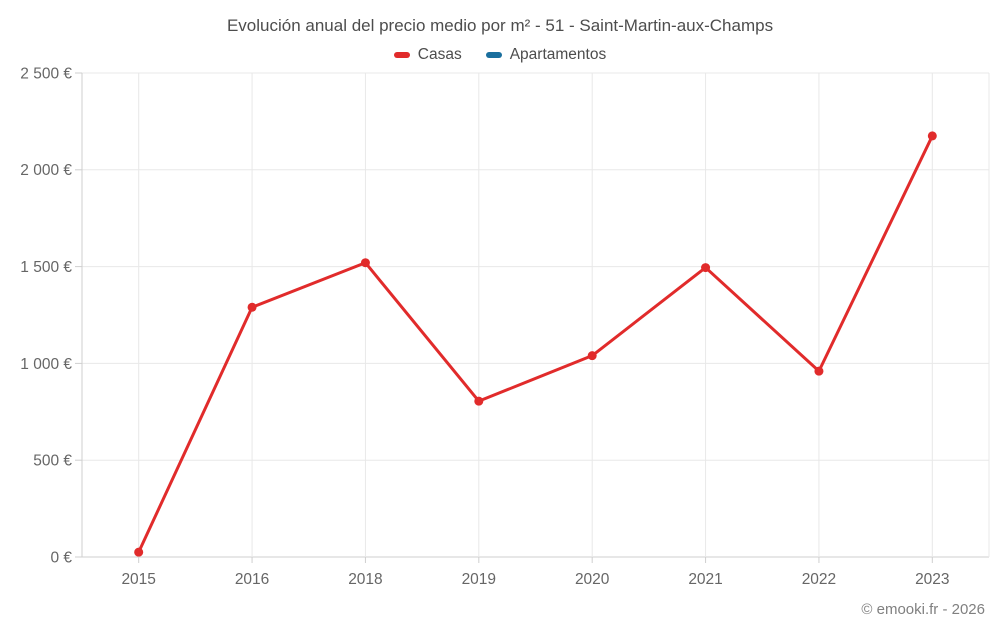  What do you see at coordinates (819, 579) in the screenshot?
I see `x-axis-label: 2022` at bounding box center [819, 579].